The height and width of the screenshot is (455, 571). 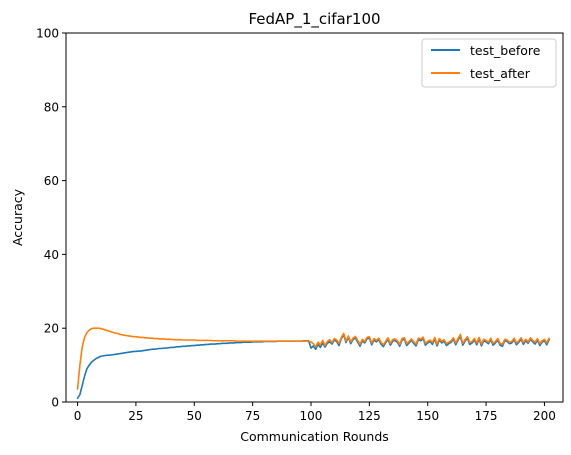 I want to click on x-tick-label: 200, so click(x=544, y=416).